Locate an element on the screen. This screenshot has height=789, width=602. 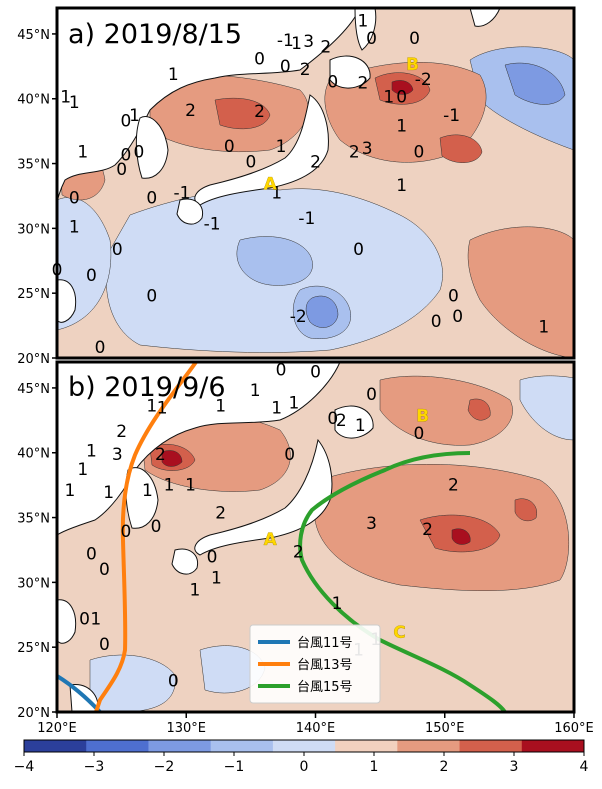
cold-anomaly-core is located at coordinates (274, 261).